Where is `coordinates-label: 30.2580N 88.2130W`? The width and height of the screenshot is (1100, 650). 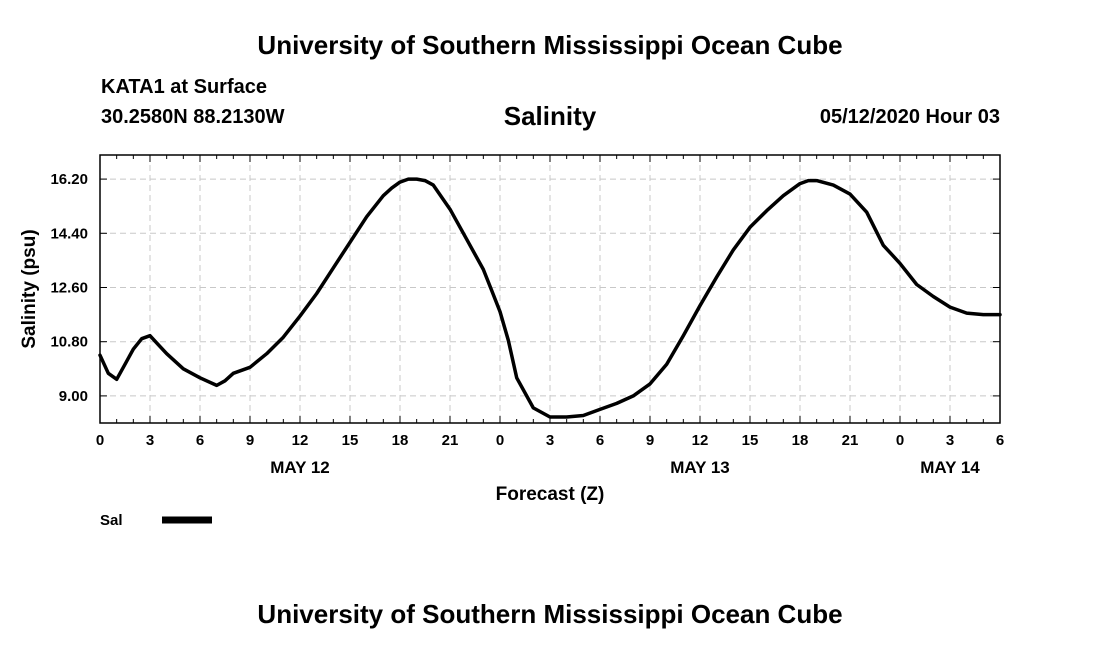
coordinates-label: 30.2580N 88.2130W is located at coordinates (193, 117).